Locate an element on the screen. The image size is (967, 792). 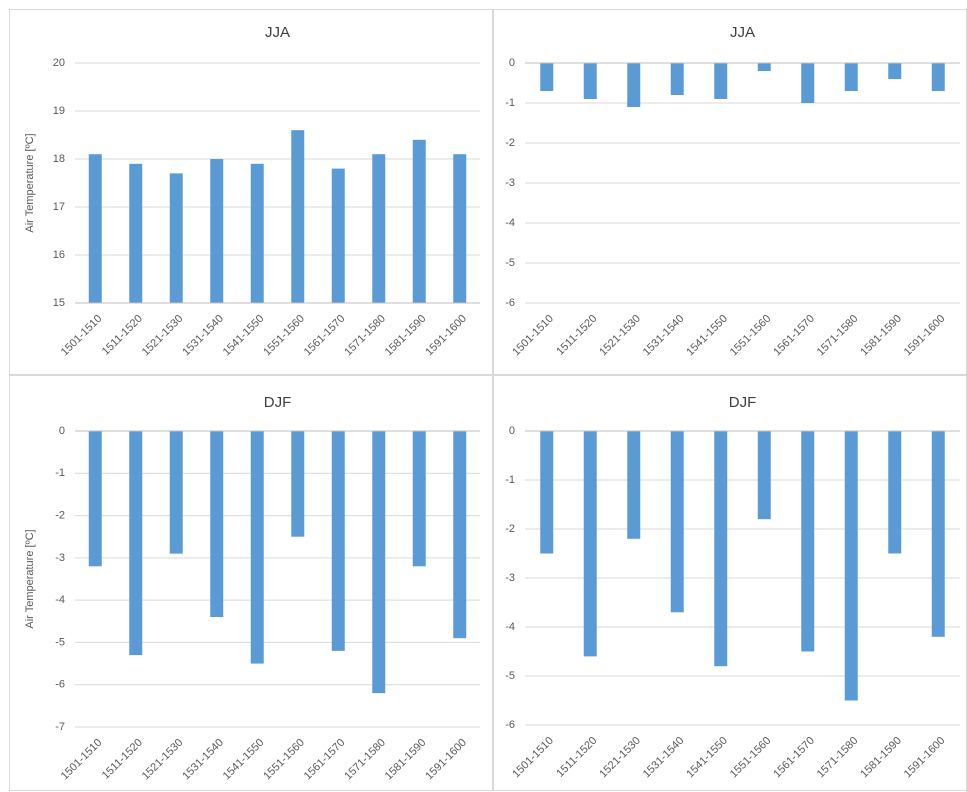
chart-title: JJA is located at coordinates (742, 32).